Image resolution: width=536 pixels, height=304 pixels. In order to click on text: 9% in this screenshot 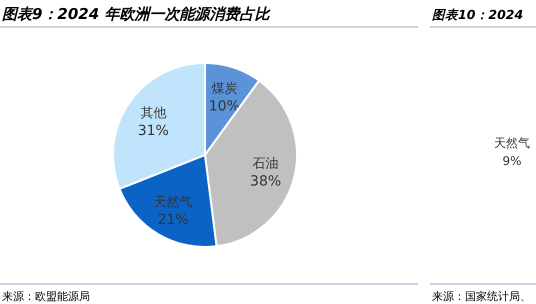, I will do `click(512, 161)`.